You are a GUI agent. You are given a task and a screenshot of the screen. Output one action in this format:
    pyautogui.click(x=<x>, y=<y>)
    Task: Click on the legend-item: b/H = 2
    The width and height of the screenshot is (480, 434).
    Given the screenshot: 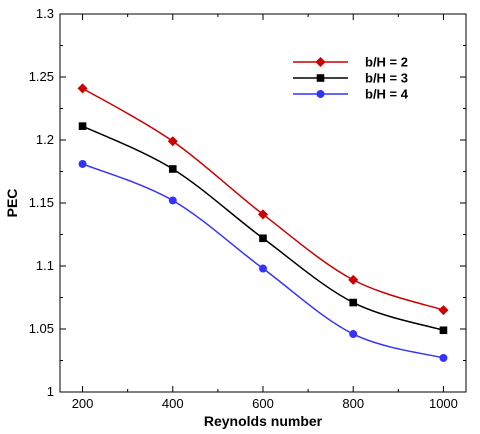 What is the action you would take?
    pyautogui.click(x=350, y=62)
    